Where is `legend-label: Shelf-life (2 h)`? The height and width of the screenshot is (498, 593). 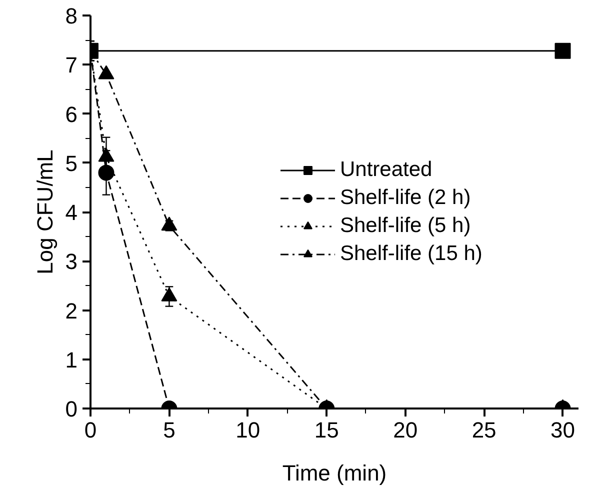
legend-label: Shelf-life (2 h) is located at coordinates (405, 198).